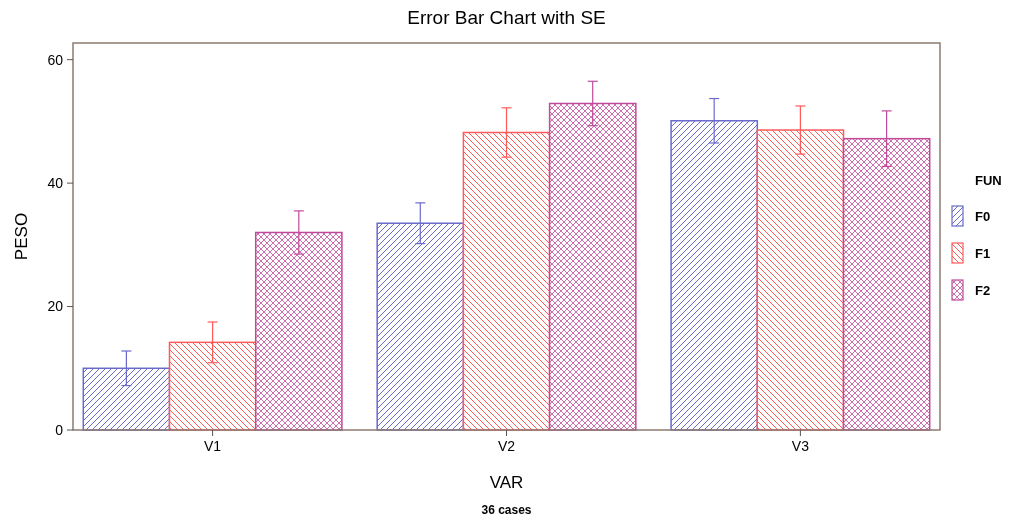 The width and height of the screenshot is (1011, 522). What do you see at coordinates (800, 446) in the screenshot?
I see `x-tick-label: V3` at bounding box center [800, 446].